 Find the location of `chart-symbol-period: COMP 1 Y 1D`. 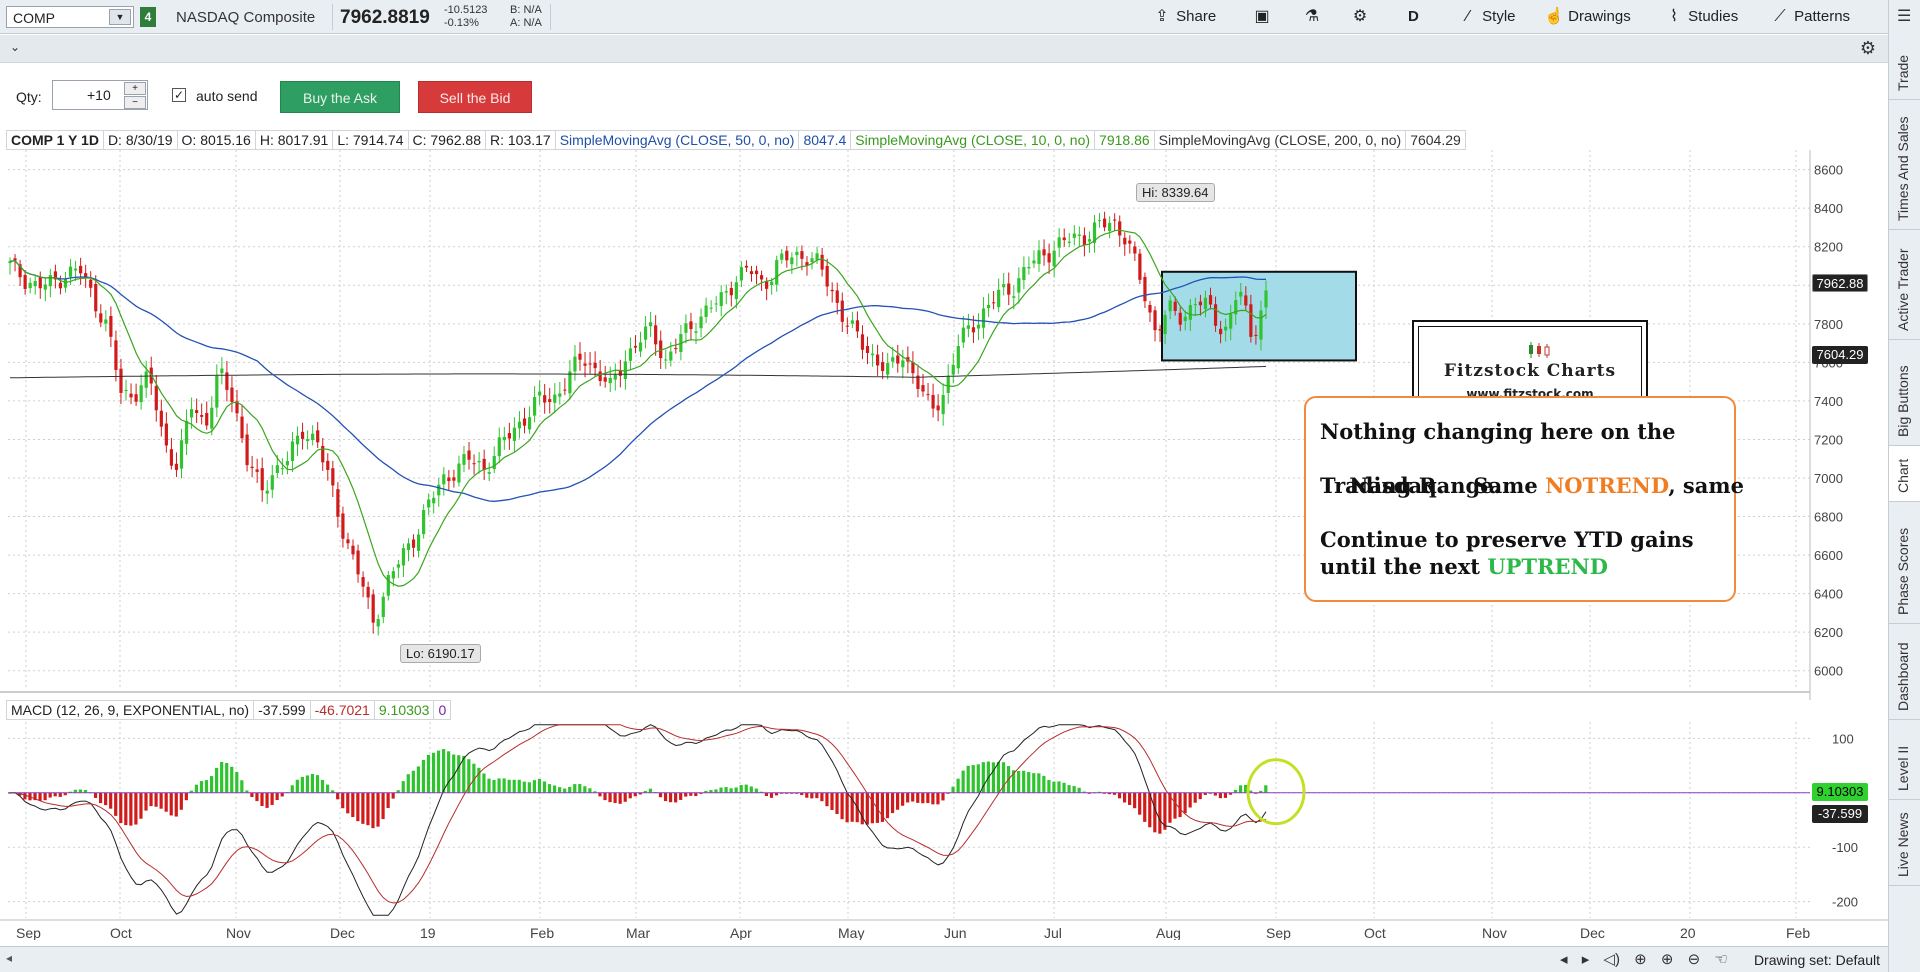

chart-symbol-period: COMP 1 Y 1D is located at coordinates (55, 140).